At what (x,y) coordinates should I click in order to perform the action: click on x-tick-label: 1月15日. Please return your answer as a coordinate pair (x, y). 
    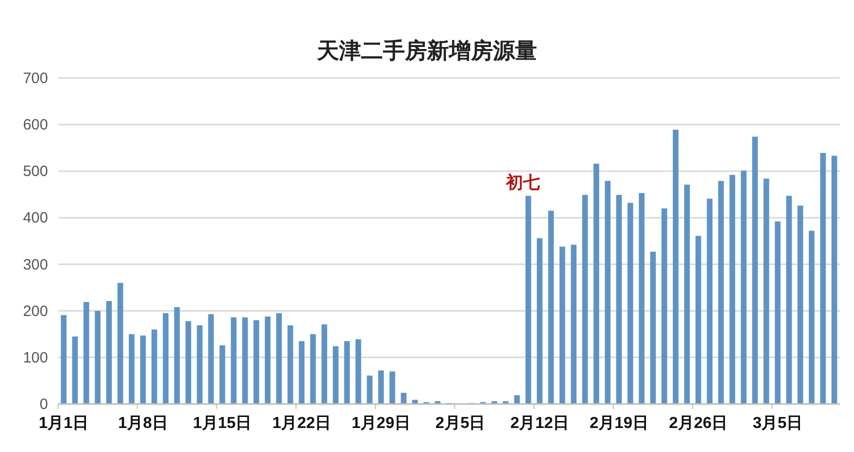
    Looking at the image, I should click on (222, 423).